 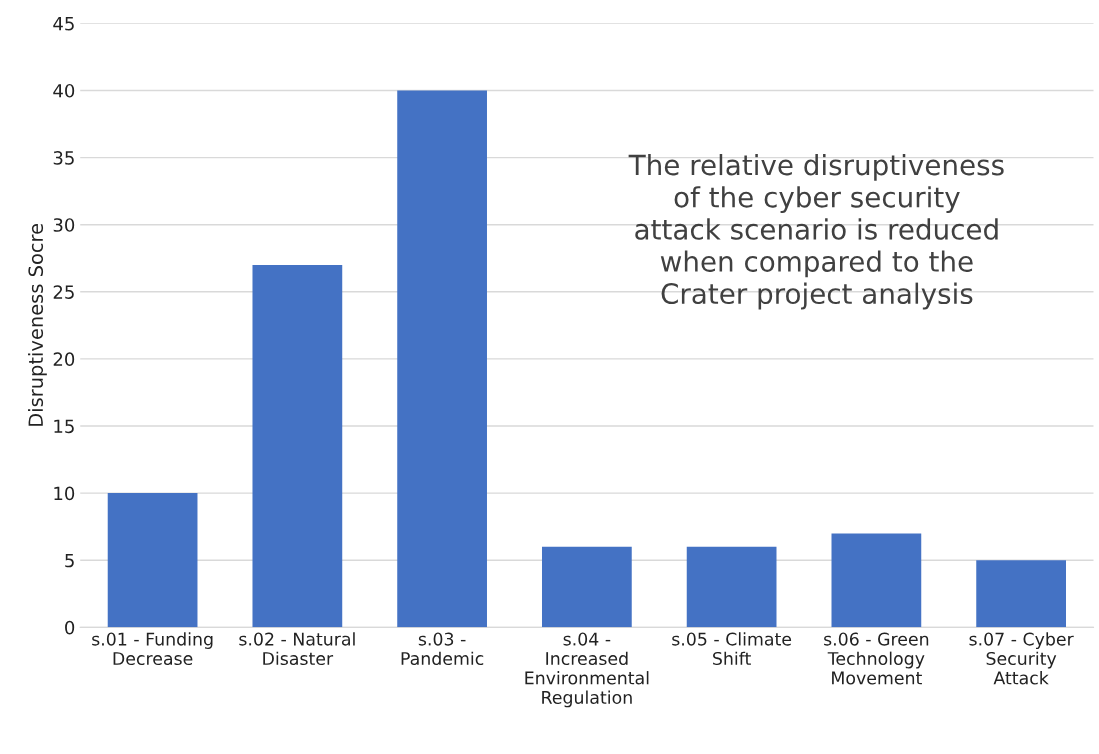 I want to click on y-tick-label: 0, so click(x=70, y=627).